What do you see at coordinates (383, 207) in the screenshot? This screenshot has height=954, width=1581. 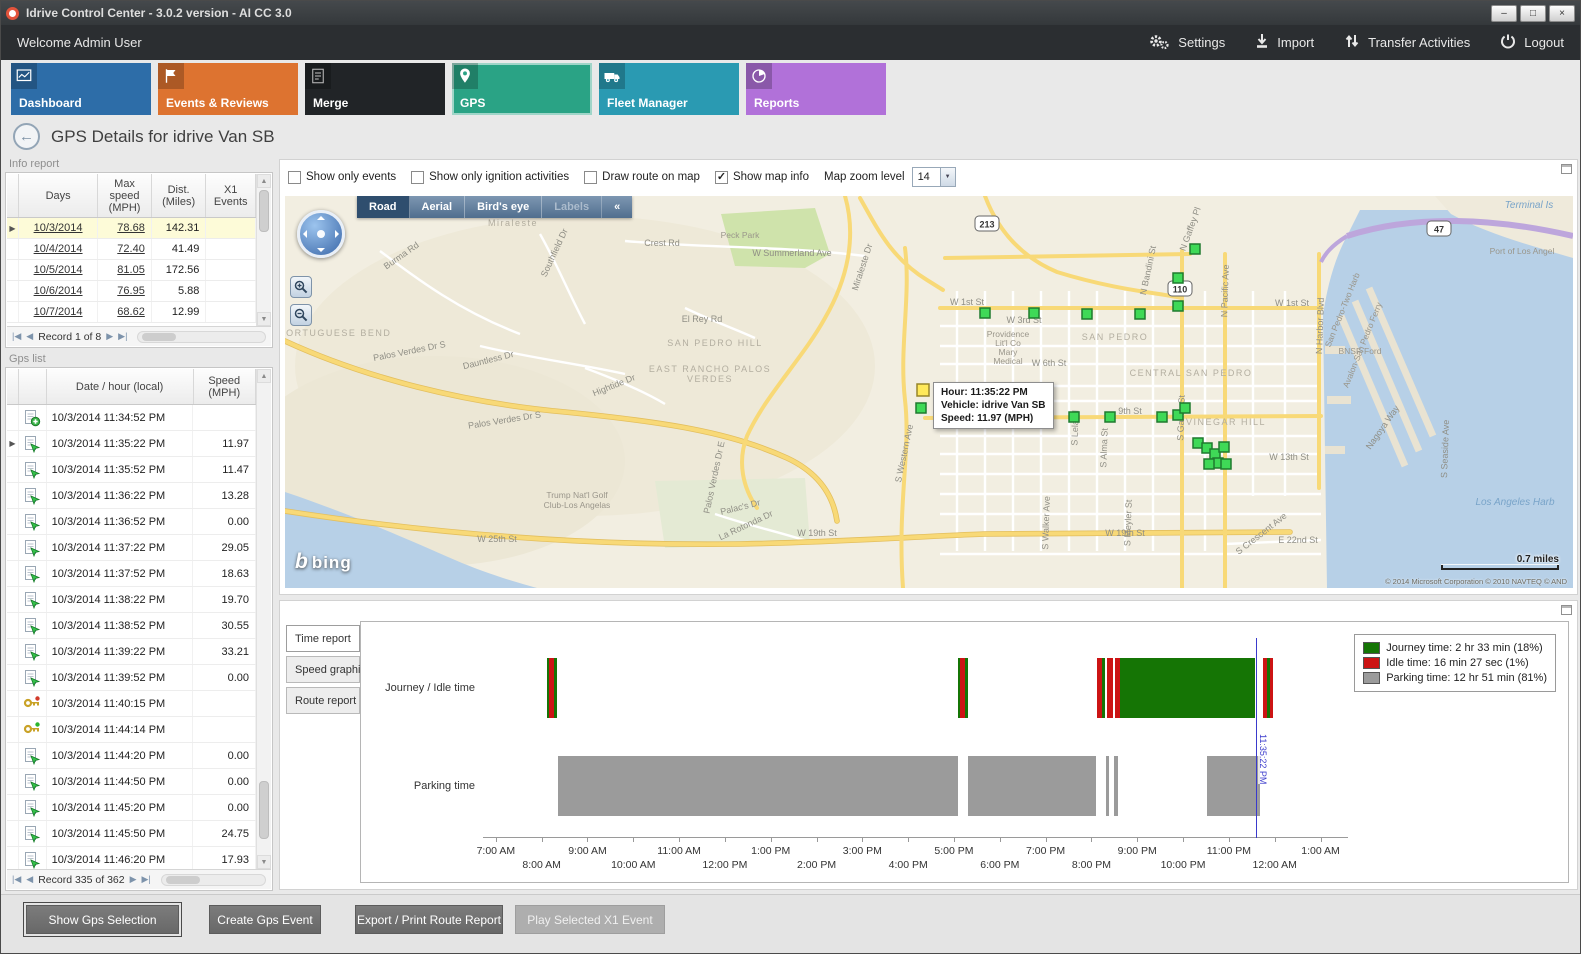 I see `map-tab-road: Road` at bounding box center [383, 207].